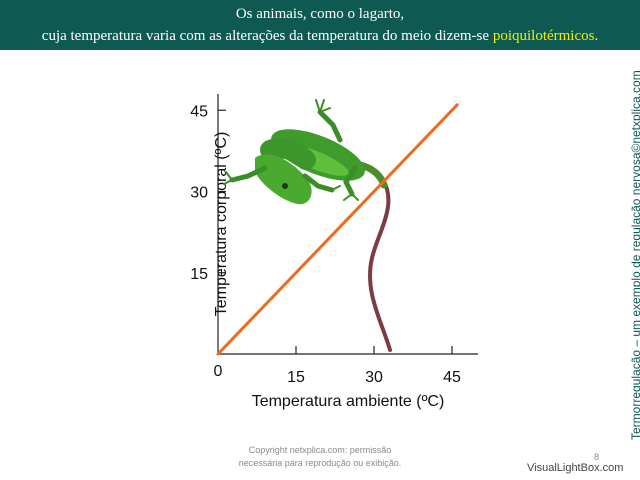 The width and height of the screenshot is (640, 480). Describe the element at coordinates (320, 463) in the screenshot. I see `copyright-line-2: necessária para reprodução ou exibição.` at that location.